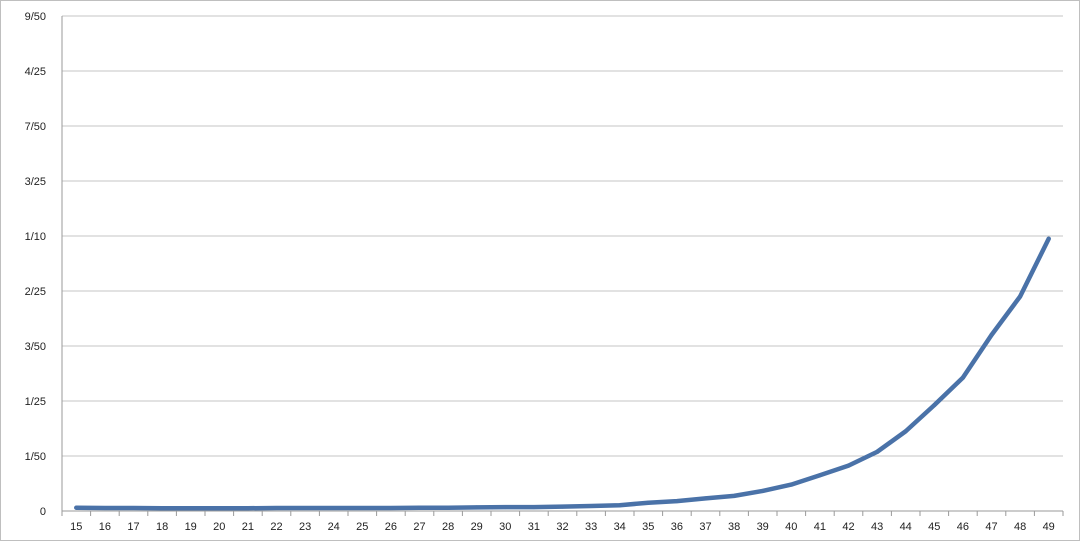 Image resolution: width=1080 pixels, height=541 pixels. What do you see at coordinates (448, 527) in the screenshot?
I see `x-tick-label: 28` at bounding box center [448, 527].